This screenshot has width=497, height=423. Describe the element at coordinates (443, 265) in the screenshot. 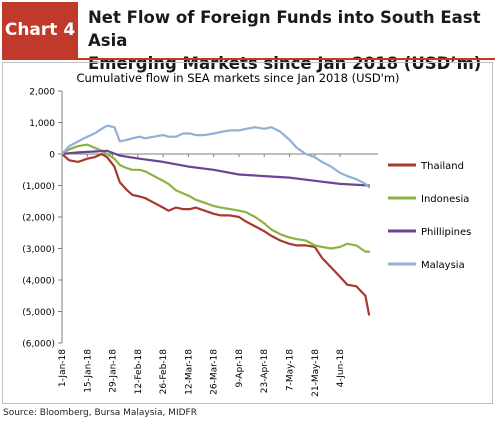

I see `legend-label-malaysia: Malaysia` at that location.